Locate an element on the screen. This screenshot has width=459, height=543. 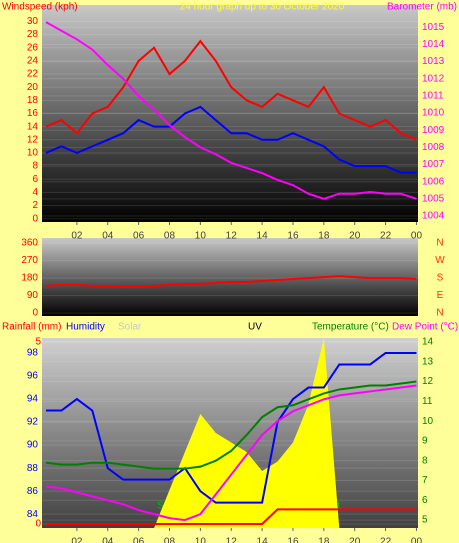
y3-tick-label: 5 is located at coordinates (38, 342).